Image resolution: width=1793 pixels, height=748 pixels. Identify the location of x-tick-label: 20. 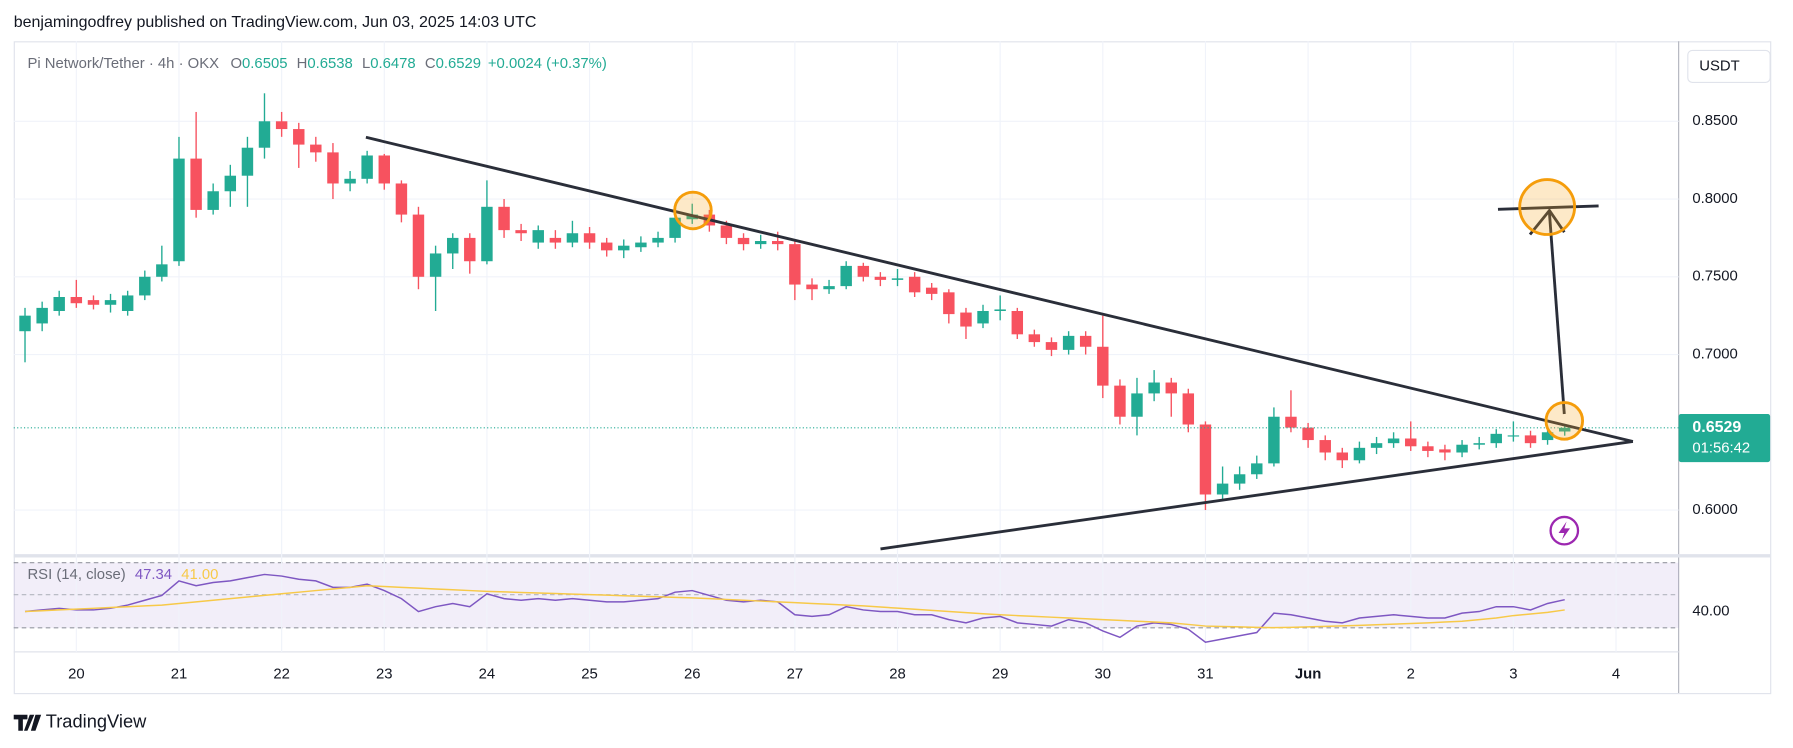
(76, 675).